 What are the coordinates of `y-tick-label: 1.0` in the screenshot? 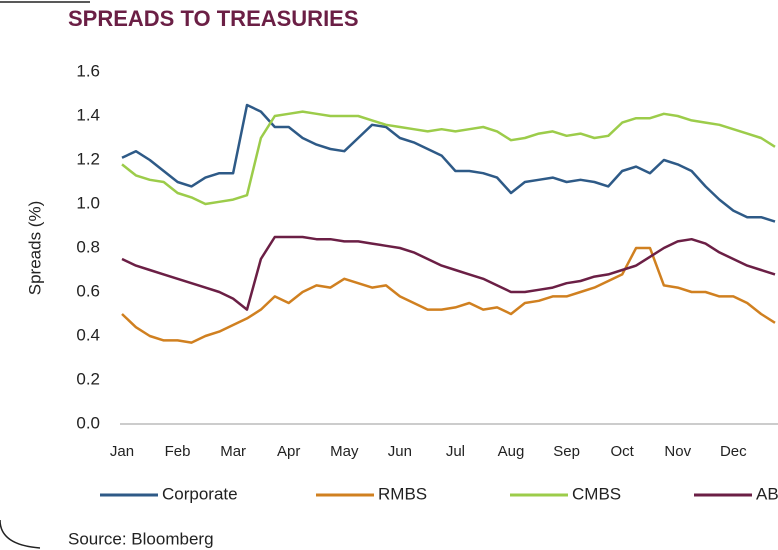 It's located at (88, 202).